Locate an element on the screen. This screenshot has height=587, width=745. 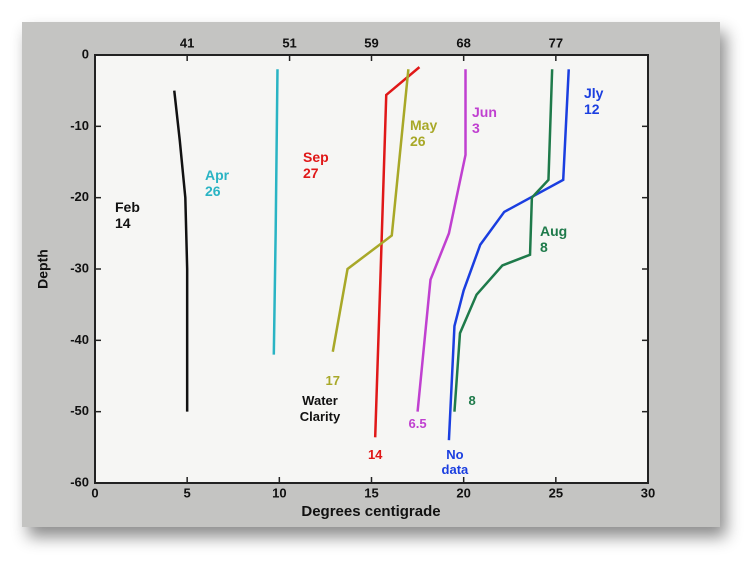
x-tick-label: 10 is located at coordinates (279, 492).